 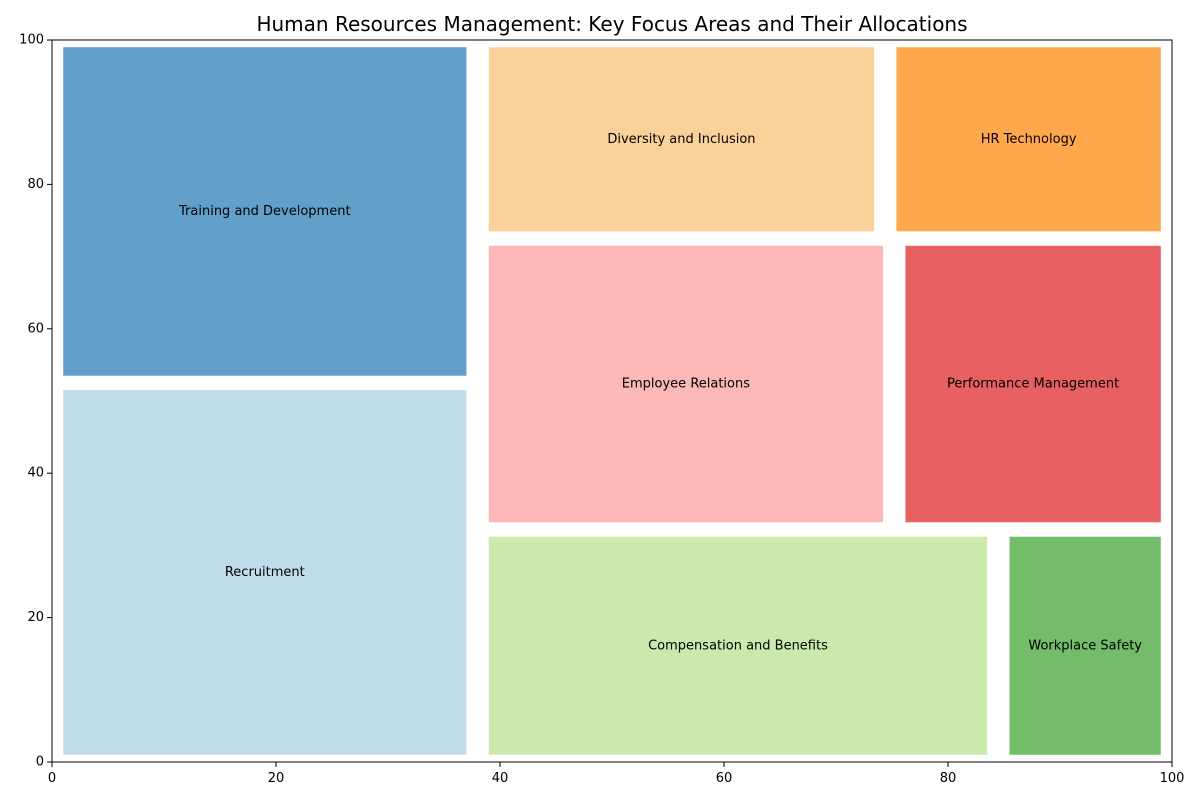 I want to click on treemap-tile-employee-relations: Employee Relations, so click(x=686, y=384).